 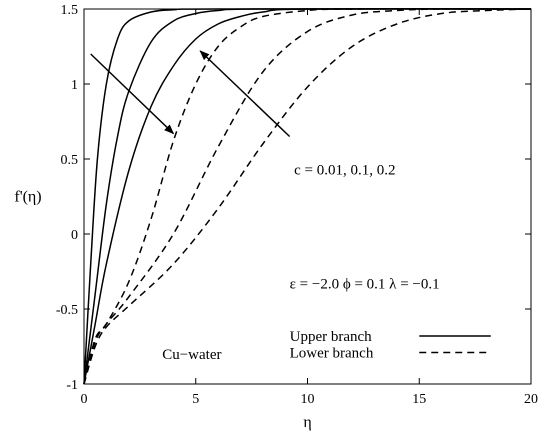 I want to click on arrows-layer, so click(x=190, y=94).